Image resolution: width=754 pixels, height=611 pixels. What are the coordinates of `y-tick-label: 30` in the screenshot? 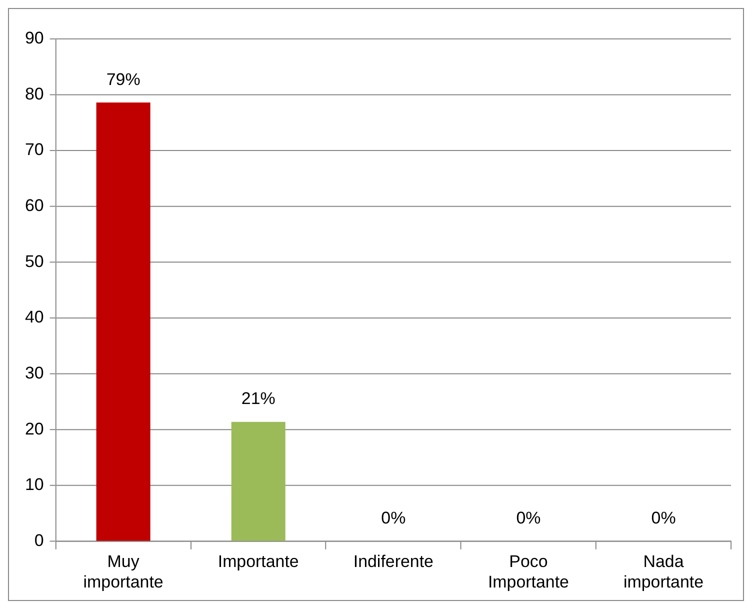 It's located at (34, 373).